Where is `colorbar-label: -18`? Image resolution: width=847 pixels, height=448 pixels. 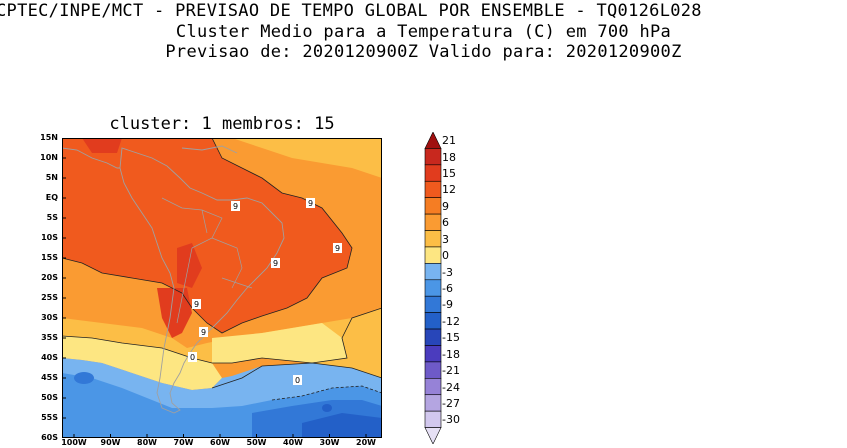 colorbar-label: -18 is located at coordinates (451, 354).